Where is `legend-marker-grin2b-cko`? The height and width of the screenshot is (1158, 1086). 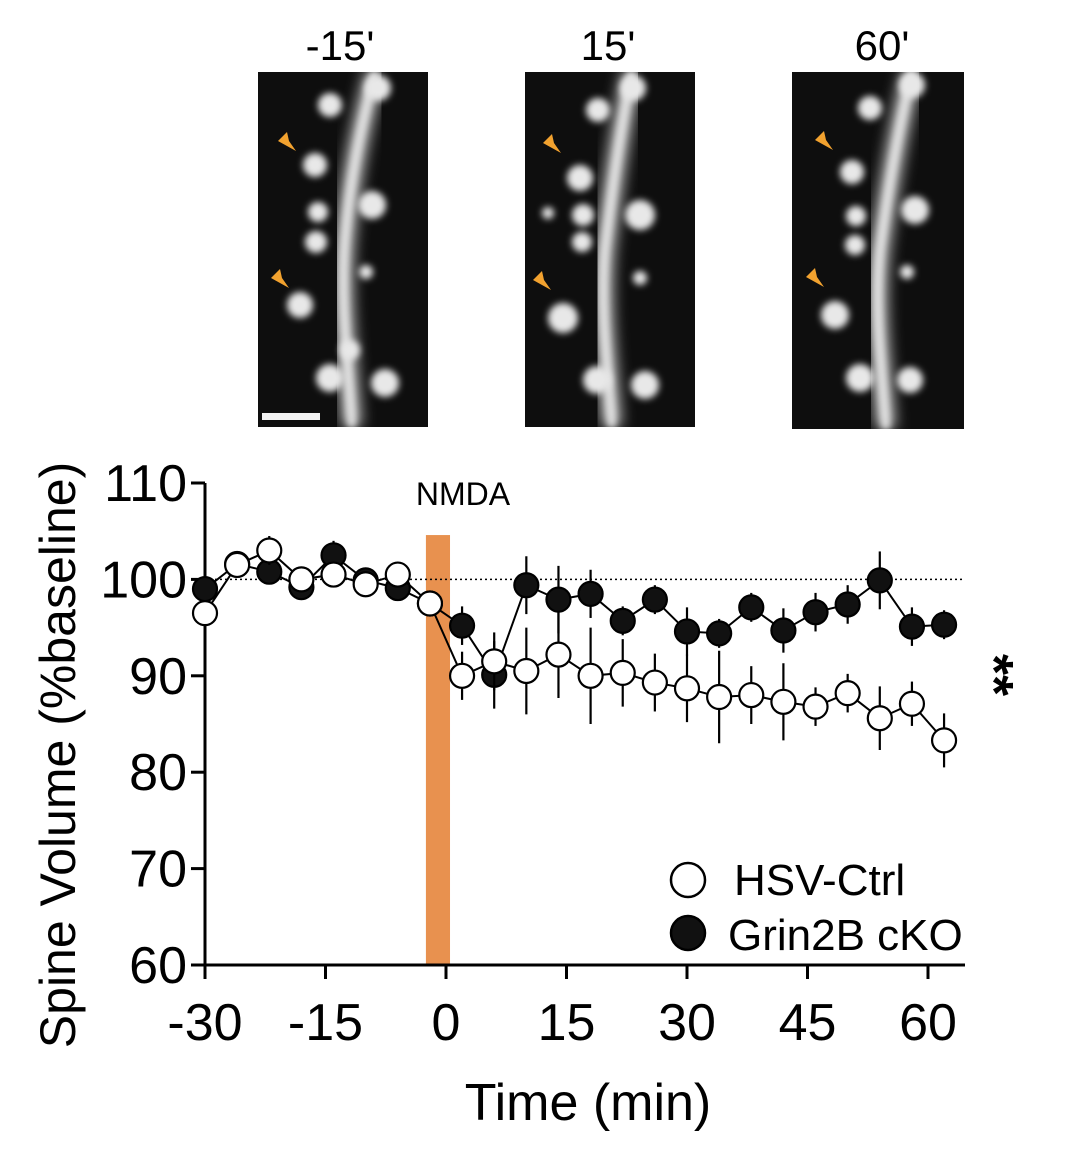 legend-marker-grin2b-cko is located at coordinates (688, 933).